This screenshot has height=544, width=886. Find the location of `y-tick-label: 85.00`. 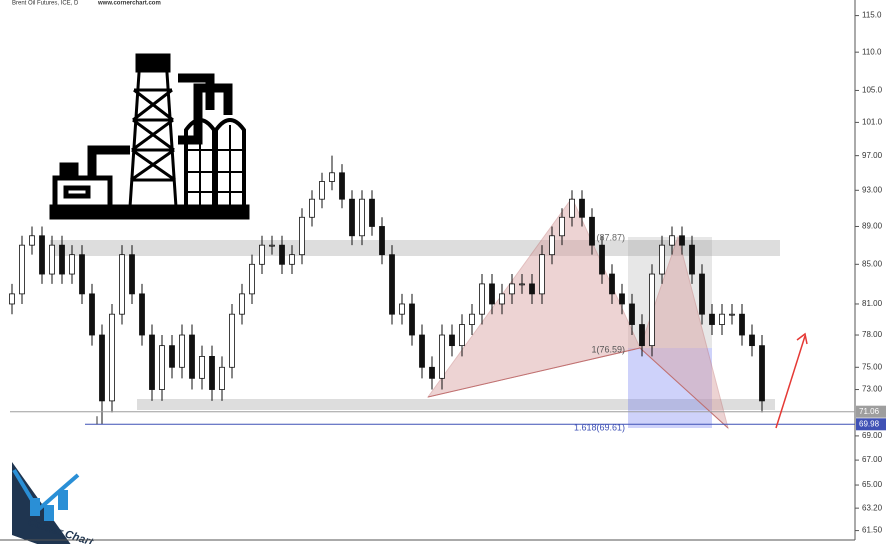

y-tick-label: 85.00 is located at coordinates (872, 263).